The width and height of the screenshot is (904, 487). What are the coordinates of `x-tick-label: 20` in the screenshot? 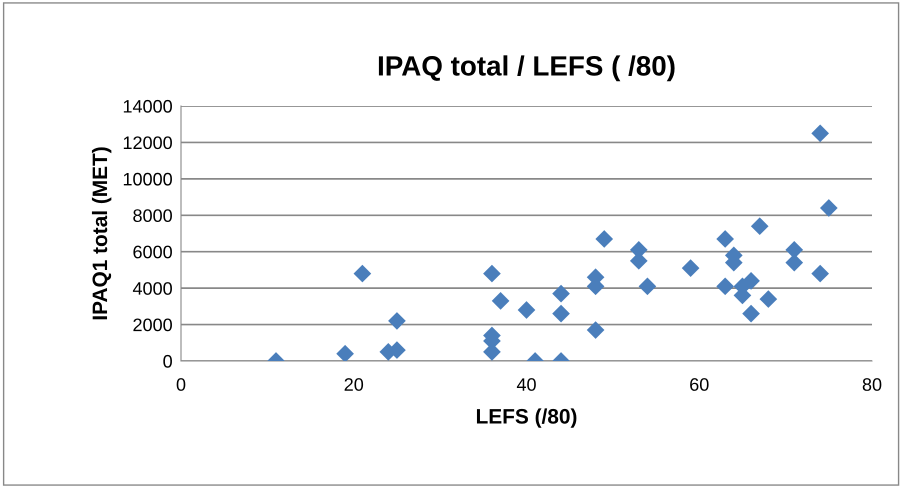 It's located at (354, 384).